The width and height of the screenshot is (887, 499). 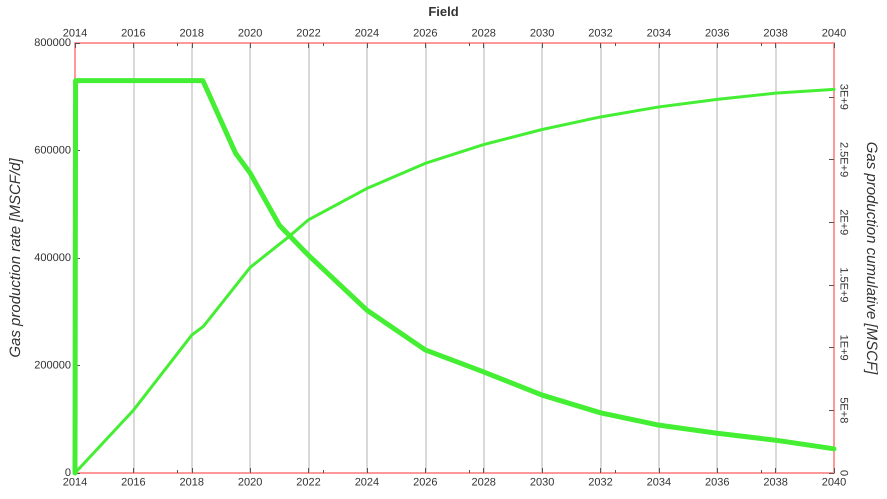 I want to click on x-tick-label: 2036, so click(x=717, y=482).